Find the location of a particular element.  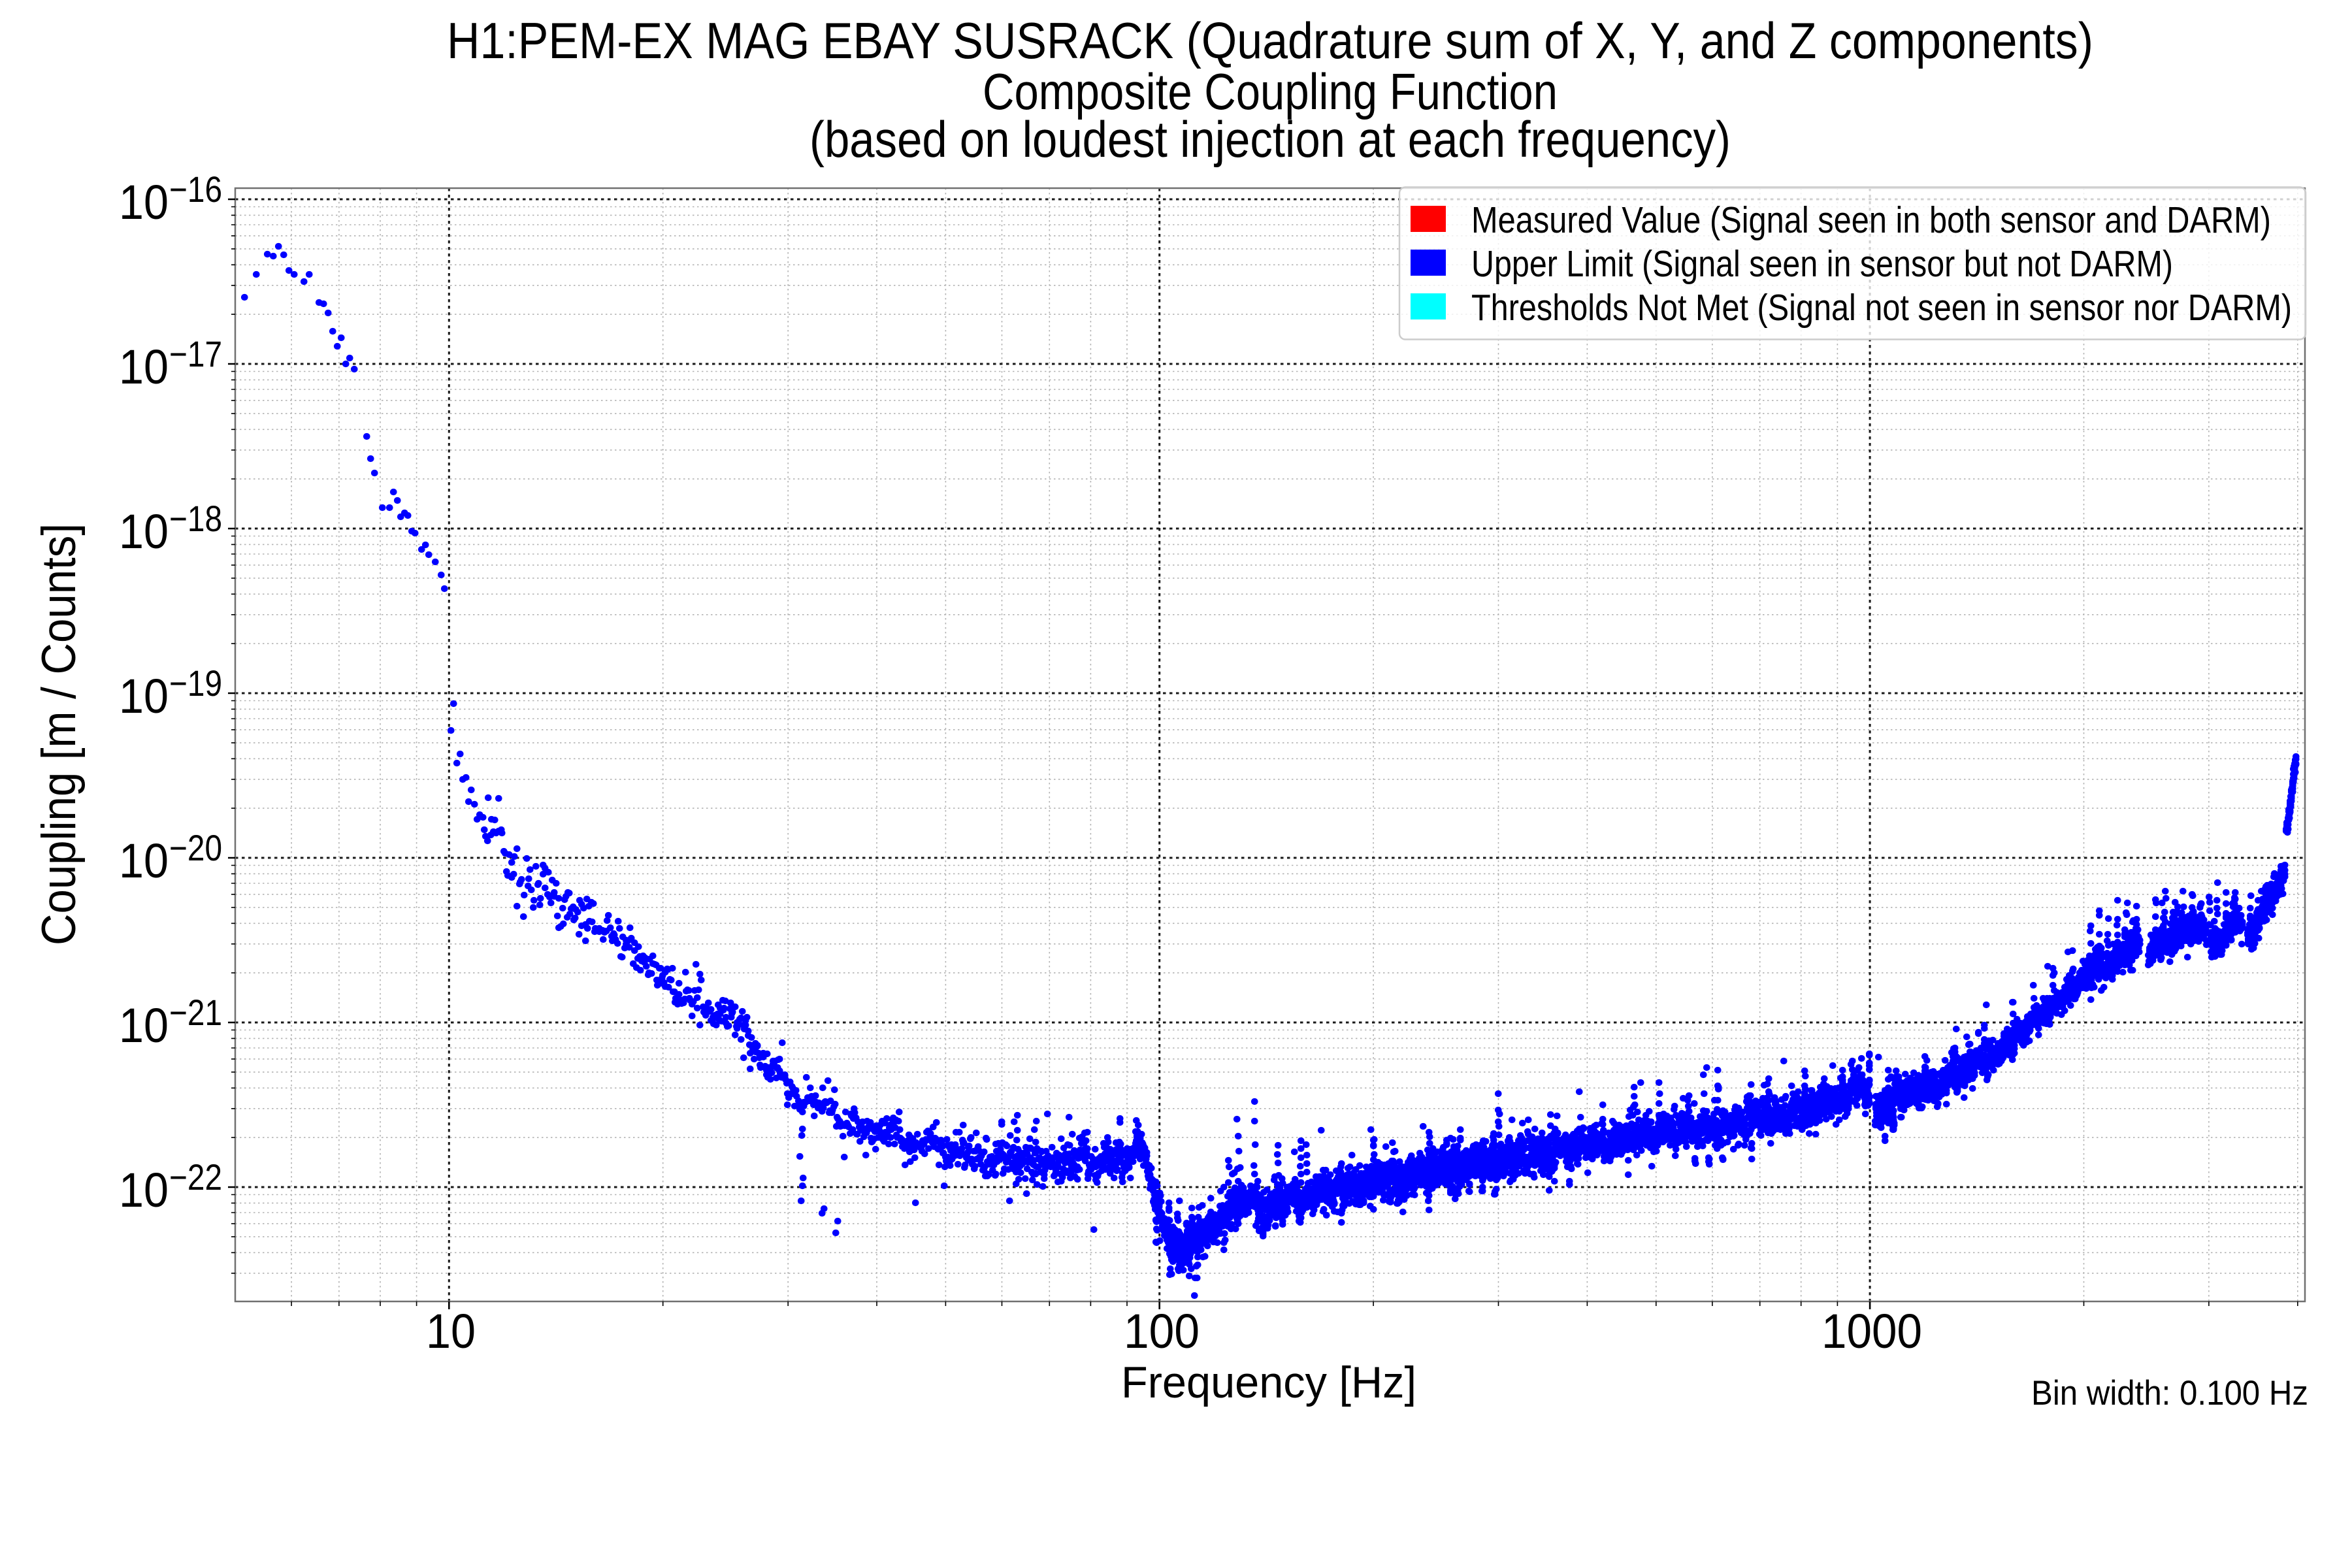

svg-text: Bin width: 0.100 Hz is located at coordinates (2169, 1393).